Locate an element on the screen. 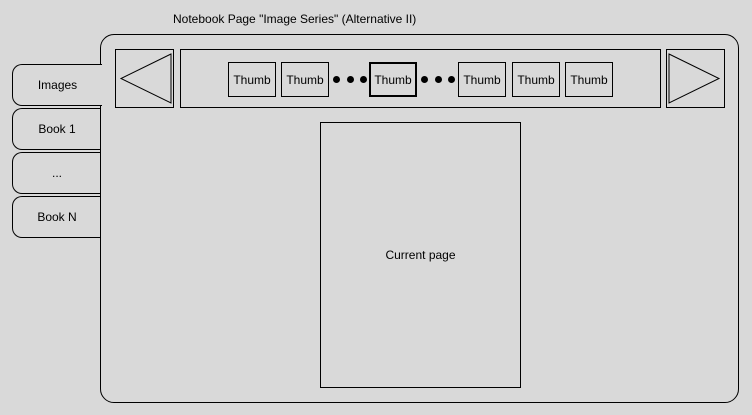 This screenshot has width=752, height=415. thumbnail-selected: Thumb is located at coordinates (393, 79).